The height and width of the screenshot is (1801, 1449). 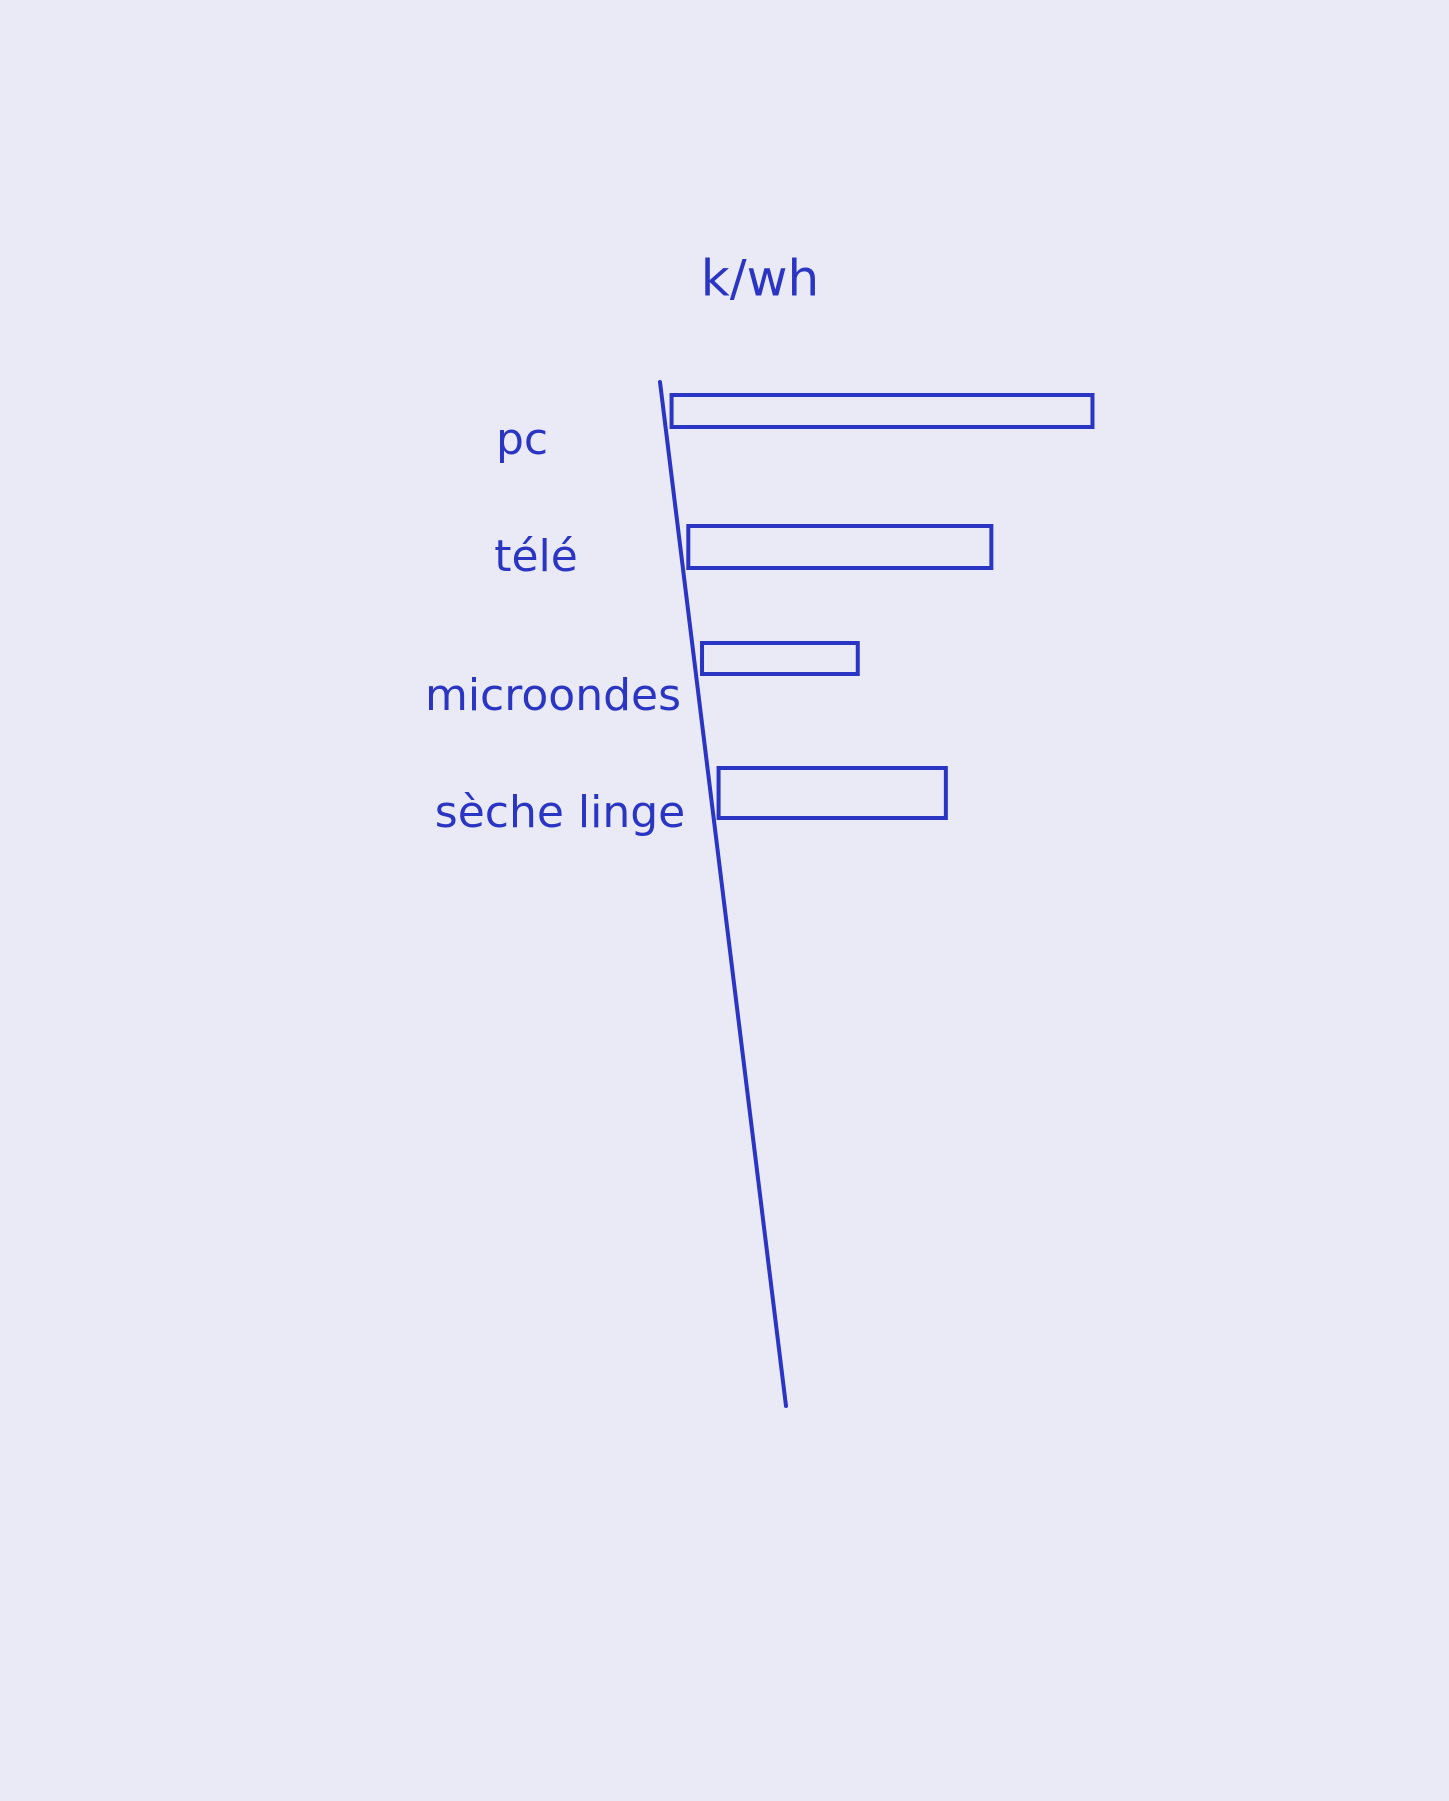 What do you see at coordinates (536, 556) in the screenshot?
I see `y-tick-label: télé` at bounding box center [536, 556].